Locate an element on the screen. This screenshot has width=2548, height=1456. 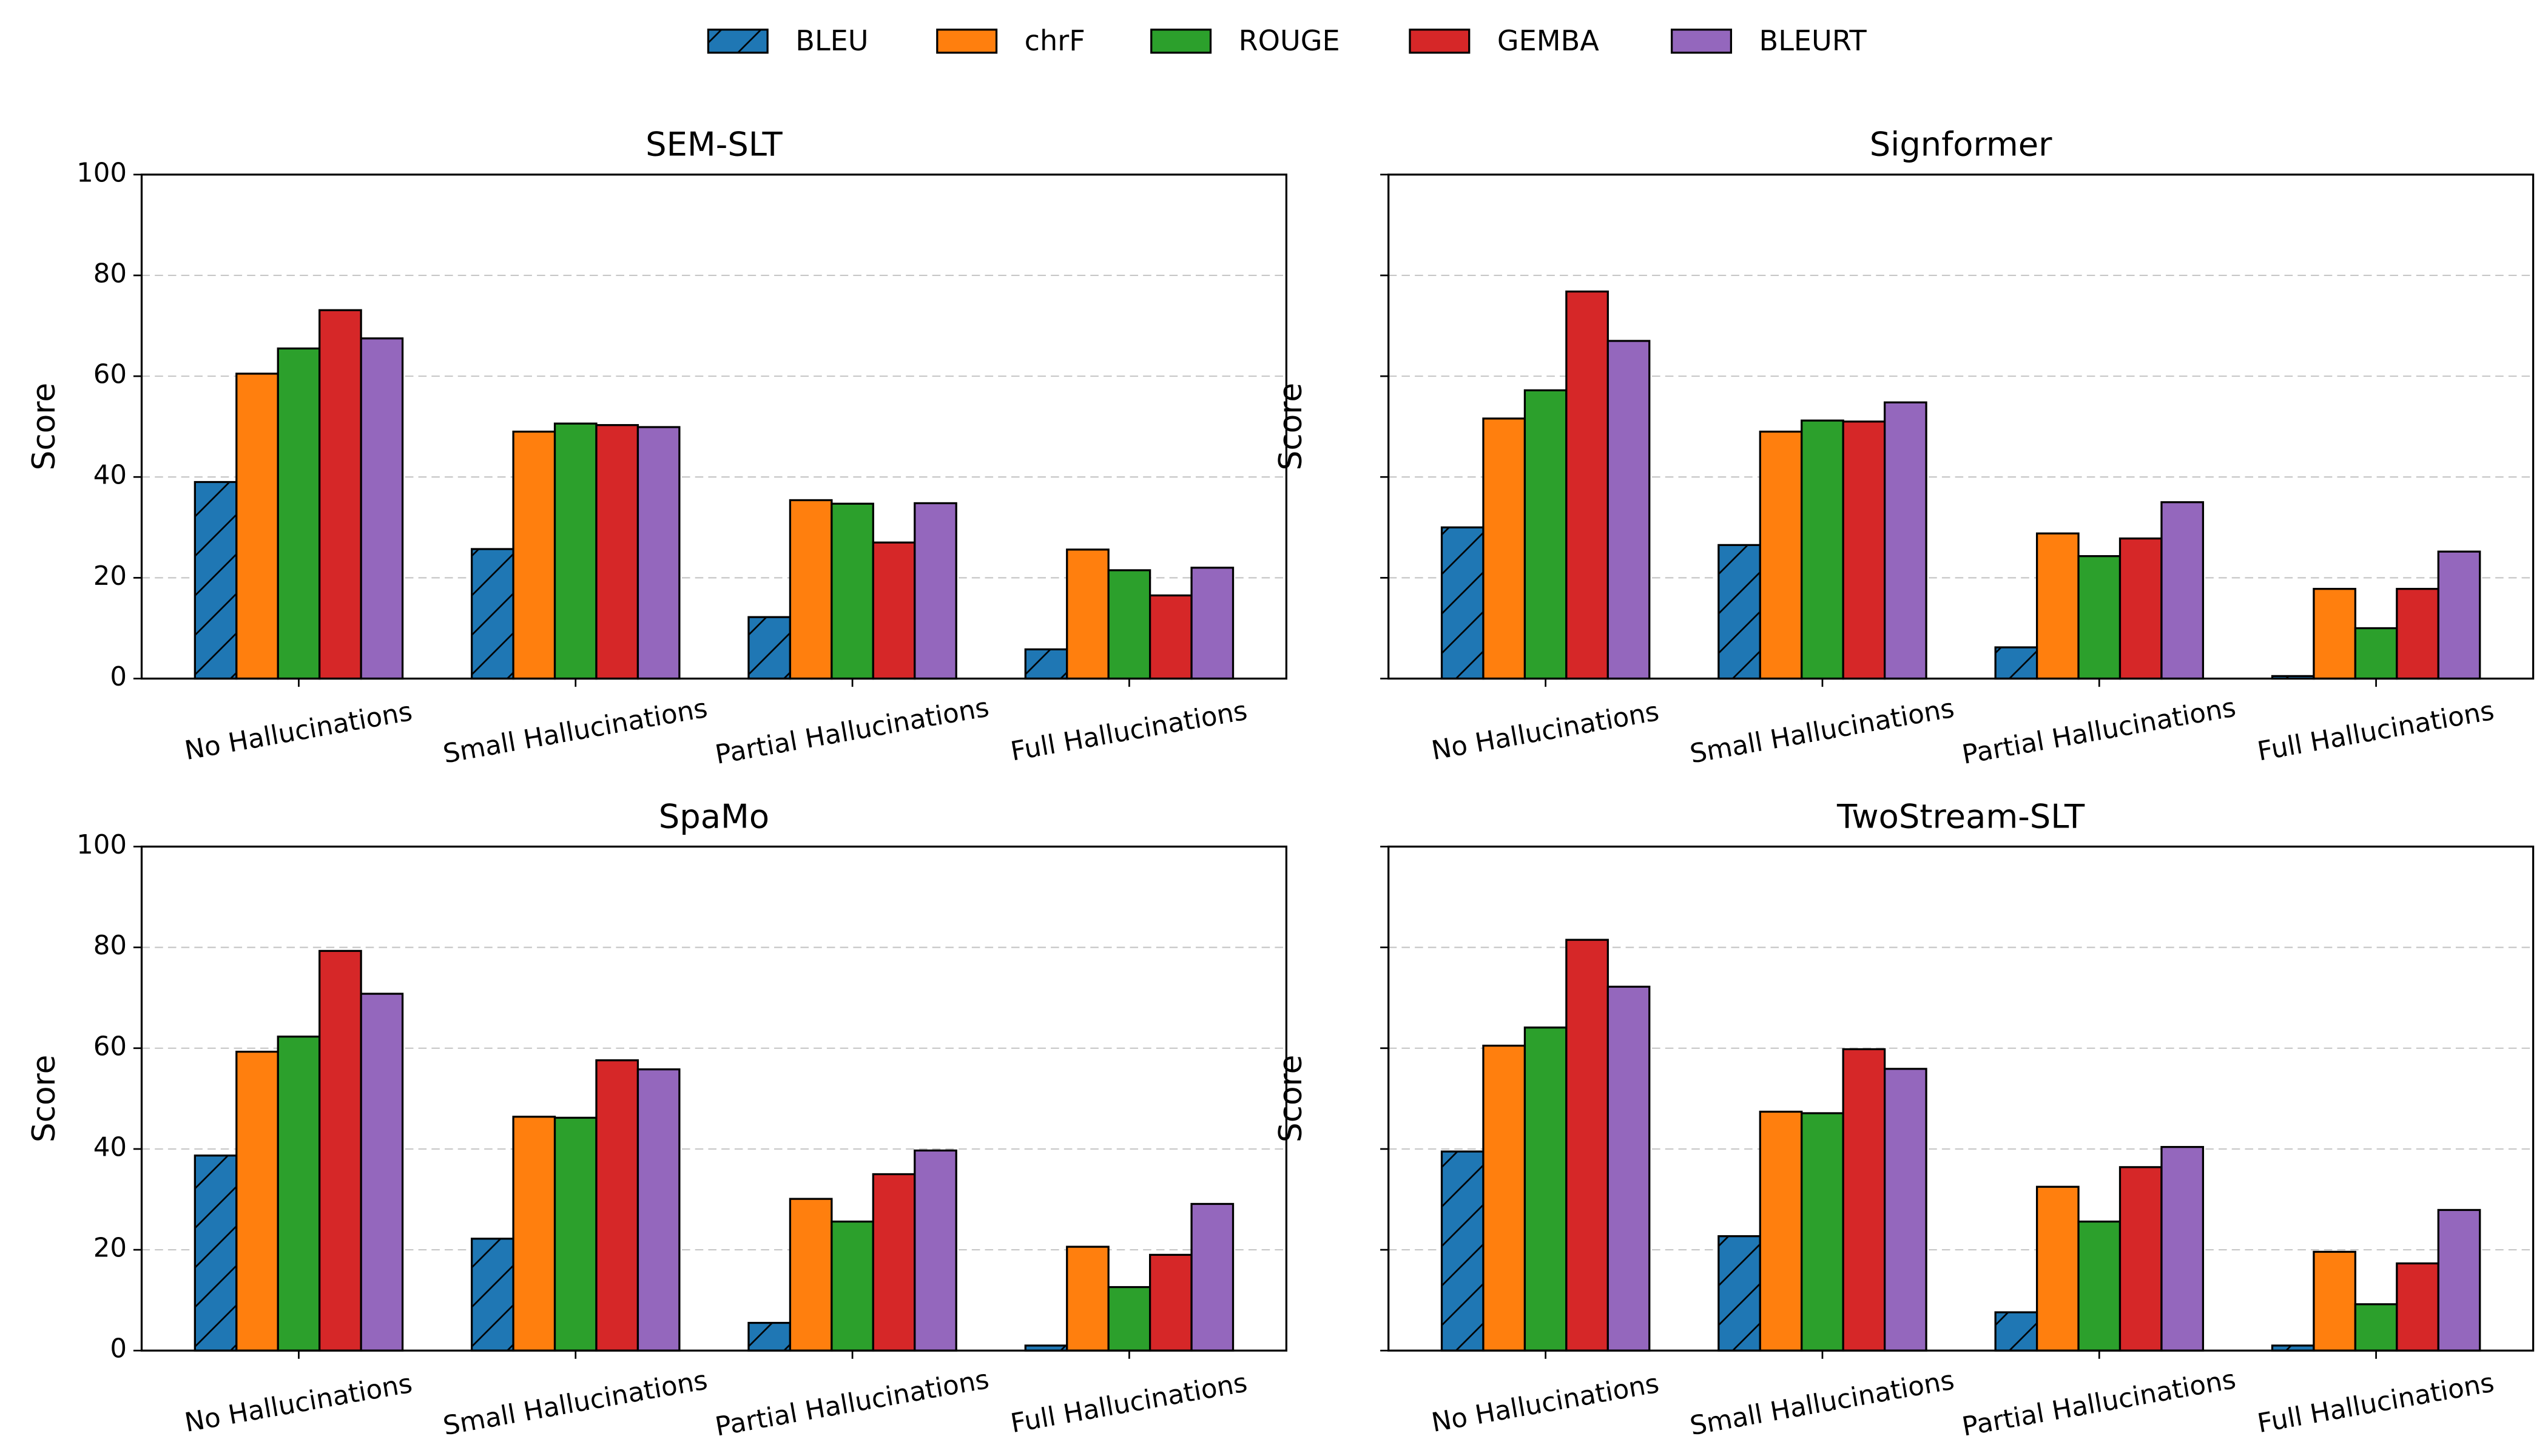
legend-label: BLEURT is located at coordinates (1813, 40).